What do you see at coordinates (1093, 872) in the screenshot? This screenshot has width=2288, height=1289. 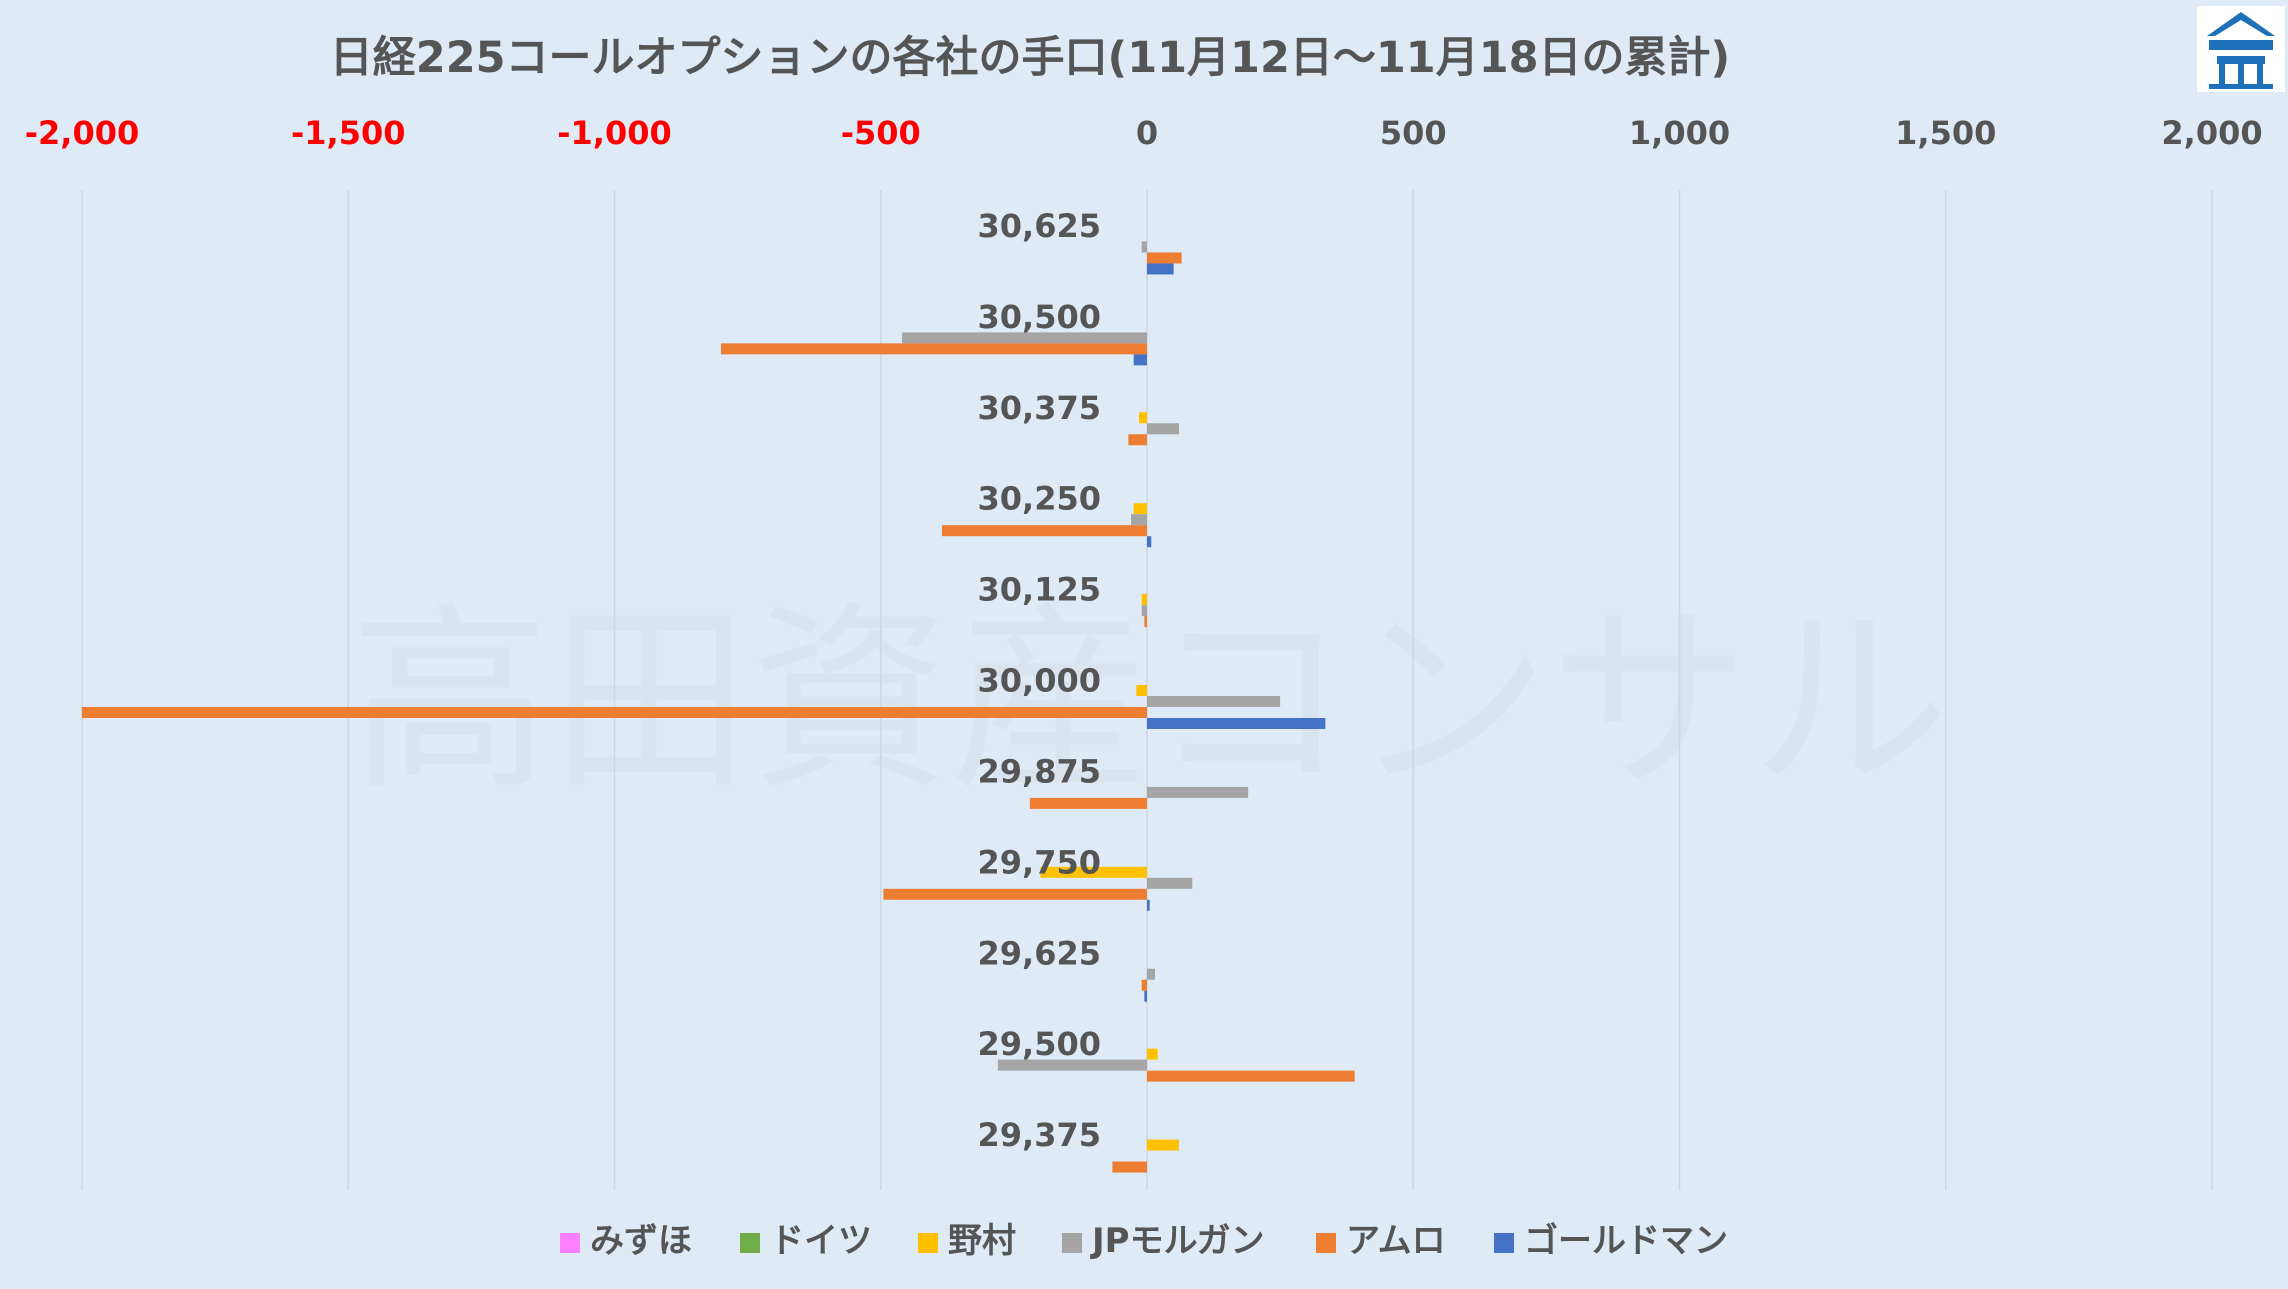 I see `bar-野村-29,750` at bounding box center [1093, 872].